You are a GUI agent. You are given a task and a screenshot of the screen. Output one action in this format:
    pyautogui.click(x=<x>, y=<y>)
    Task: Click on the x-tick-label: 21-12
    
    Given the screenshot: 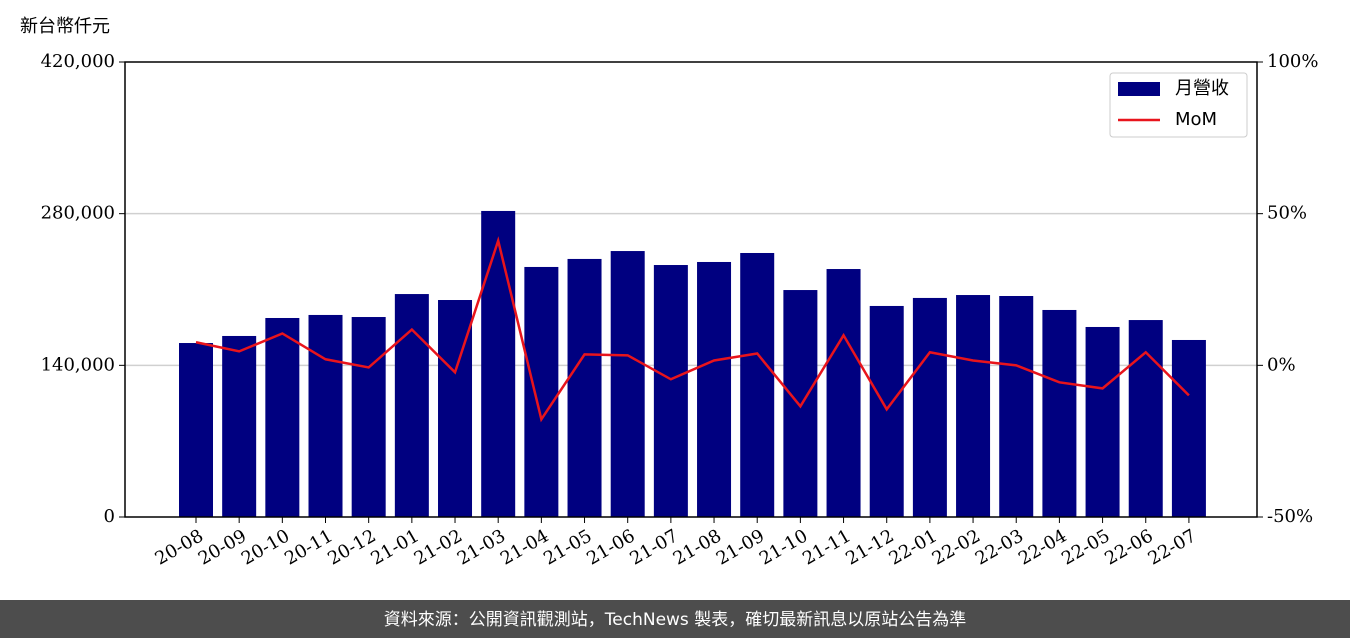 What is the action you would take?
    pyautogui.click(x=869, y=547)
    